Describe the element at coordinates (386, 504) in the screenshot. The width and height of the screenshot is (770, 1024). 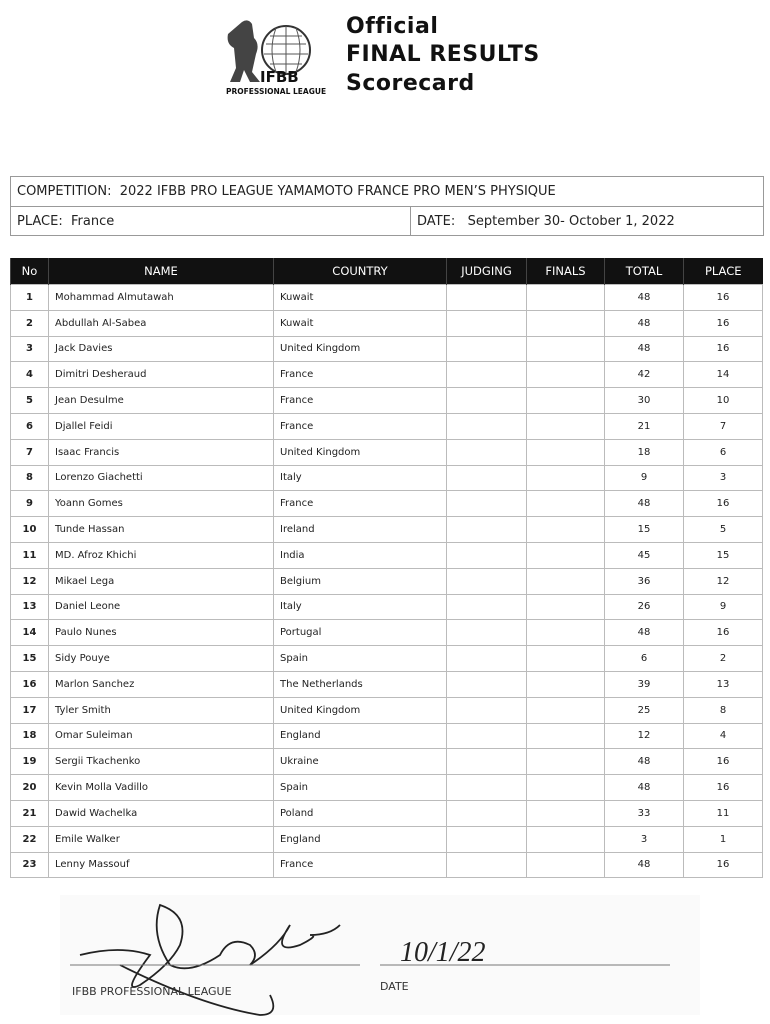
I see `result-row: 9 Yoann Gomes France 48 16` at that location.